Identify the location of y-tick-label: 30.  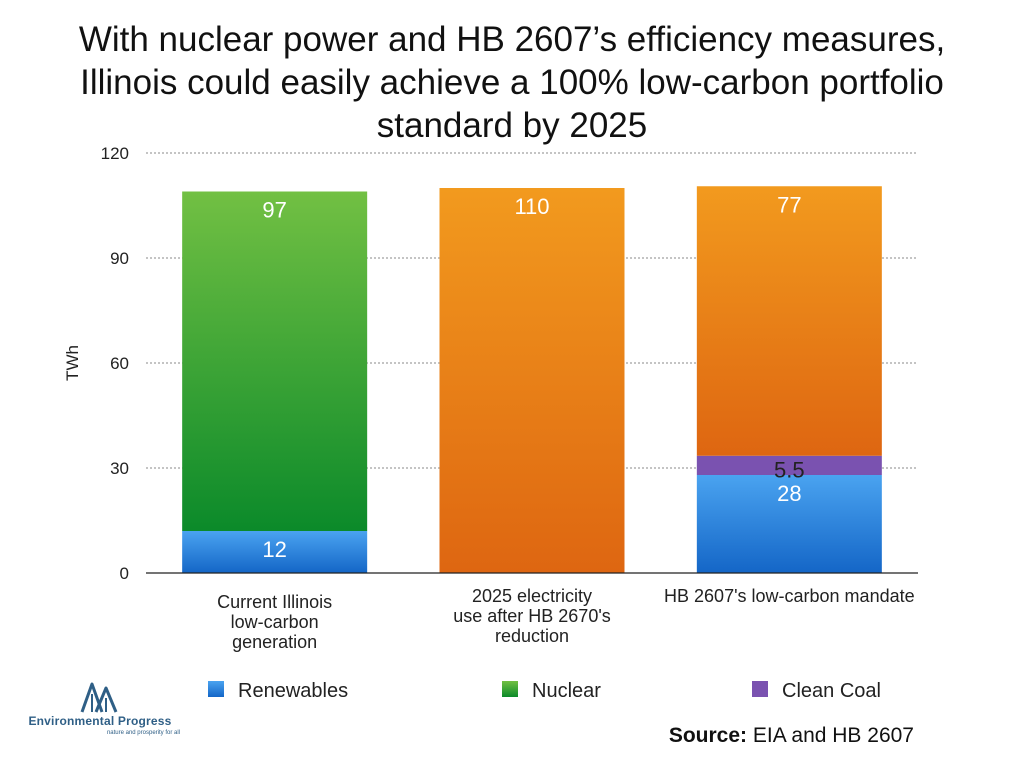
(119, 468).